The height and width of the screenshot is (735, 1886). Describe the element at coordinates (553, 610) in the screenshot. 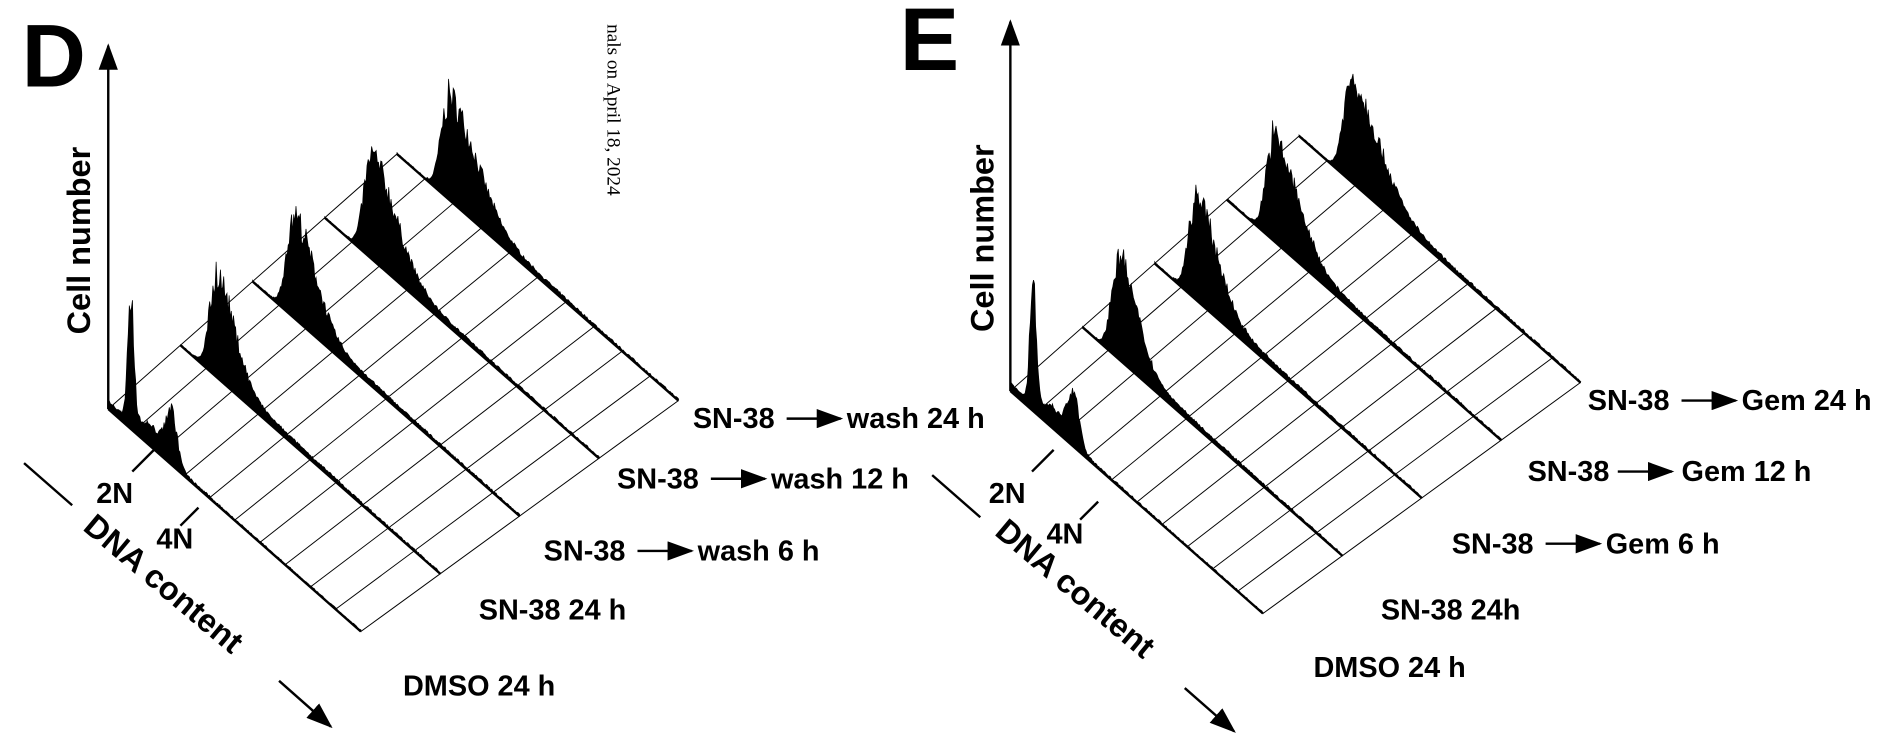

I see `sample-label: SN-38 24 h` at that location.